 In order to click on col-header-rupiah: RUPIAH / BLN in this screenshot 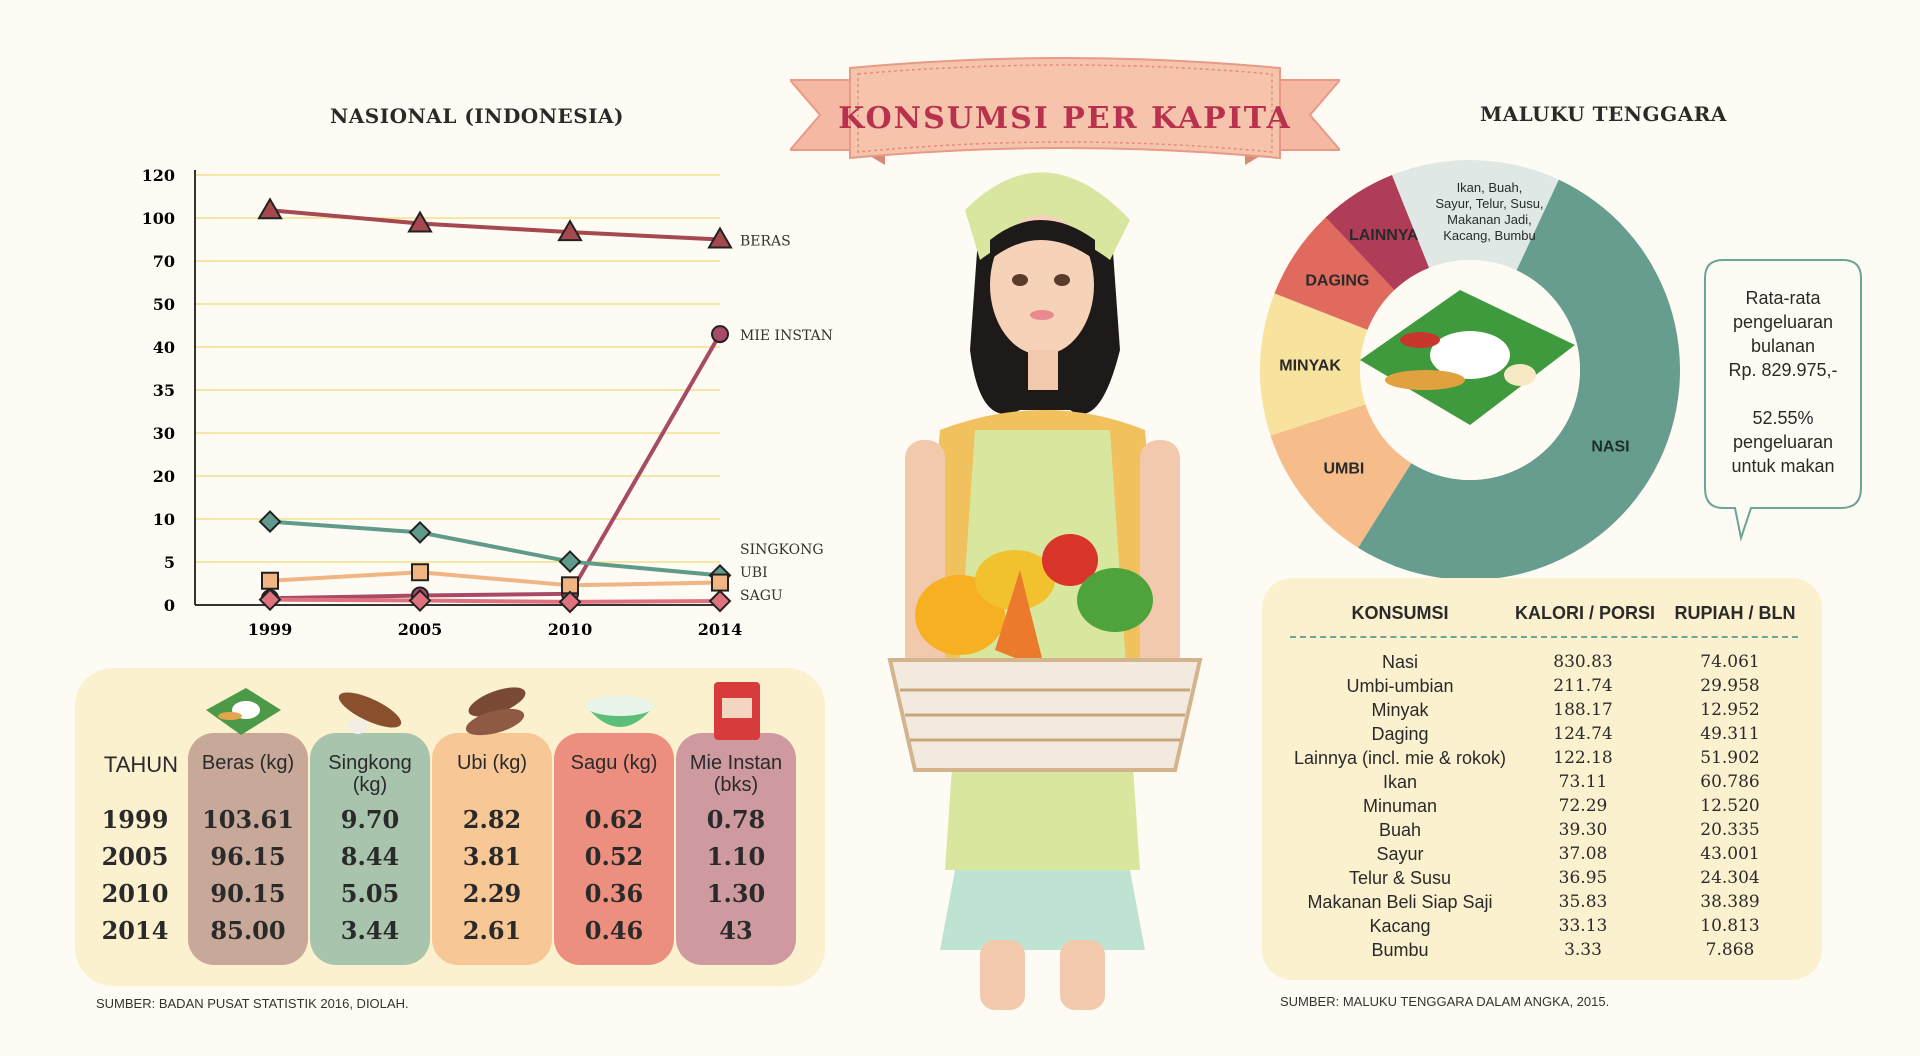, I will do `click(1735, 613)`.